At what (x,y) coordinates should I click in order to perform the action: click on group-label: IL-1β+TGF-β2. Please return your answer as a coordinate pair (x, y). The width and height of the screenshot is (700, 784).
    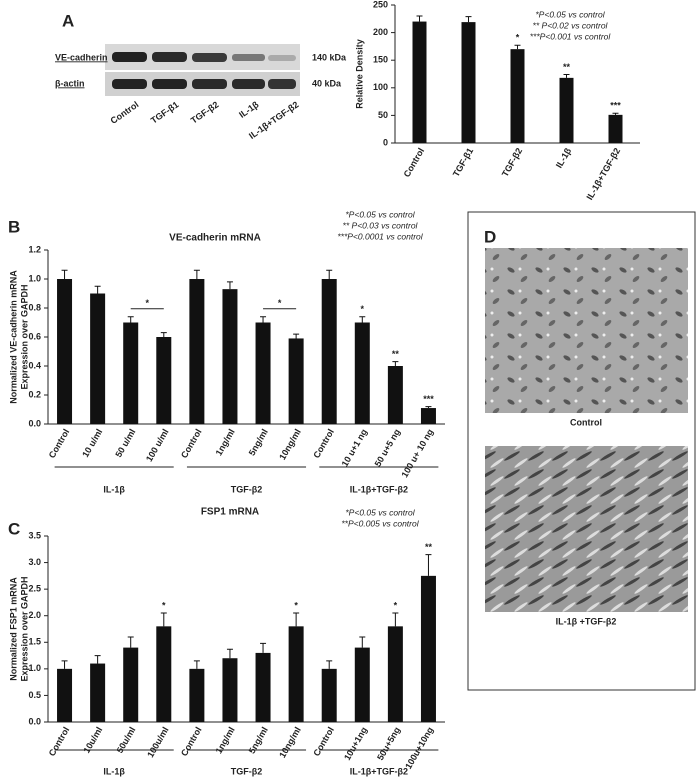
    Looking at the image, I should click on (379, 489).